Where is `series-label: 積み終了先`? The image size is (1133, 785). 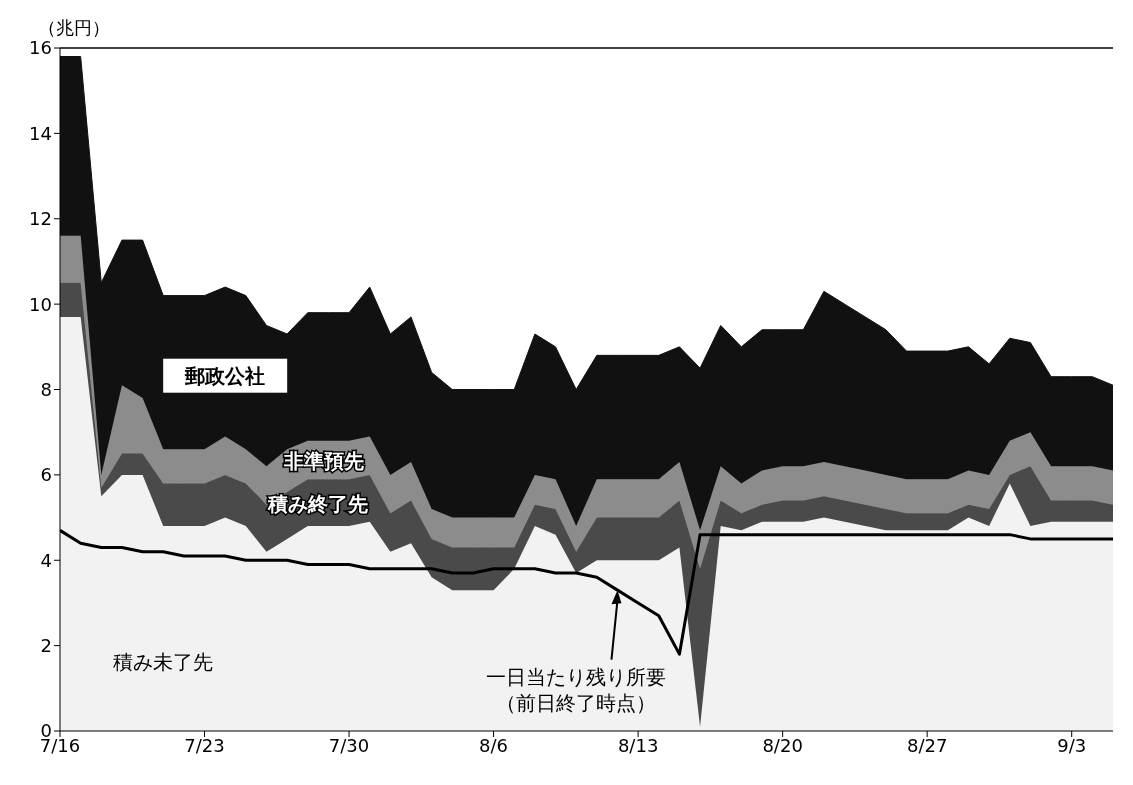 series-label: 積み終了先 is located at coordinates (318, 503).